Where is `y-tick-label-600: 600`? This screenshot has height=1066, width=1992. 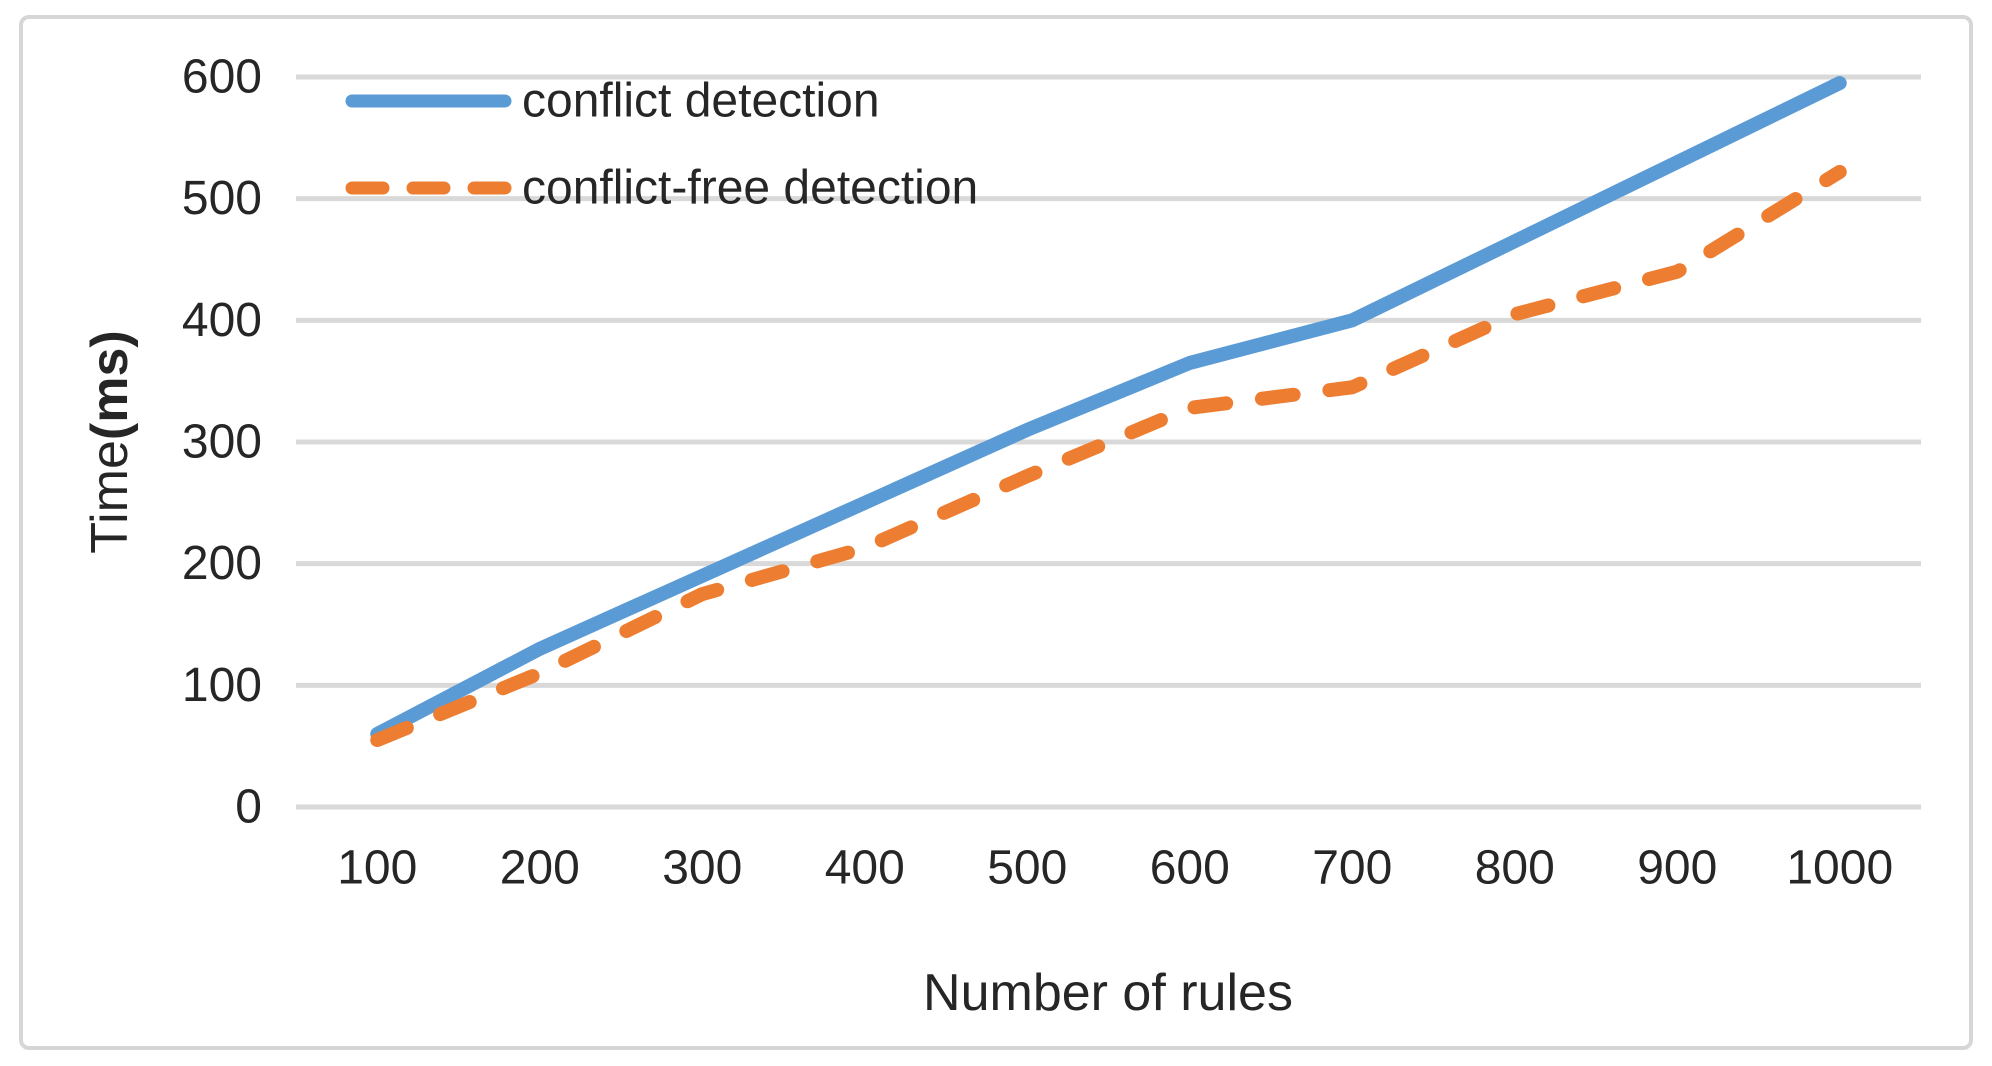 y-tick-label-600: 600 is located at coordinates (222, 77).